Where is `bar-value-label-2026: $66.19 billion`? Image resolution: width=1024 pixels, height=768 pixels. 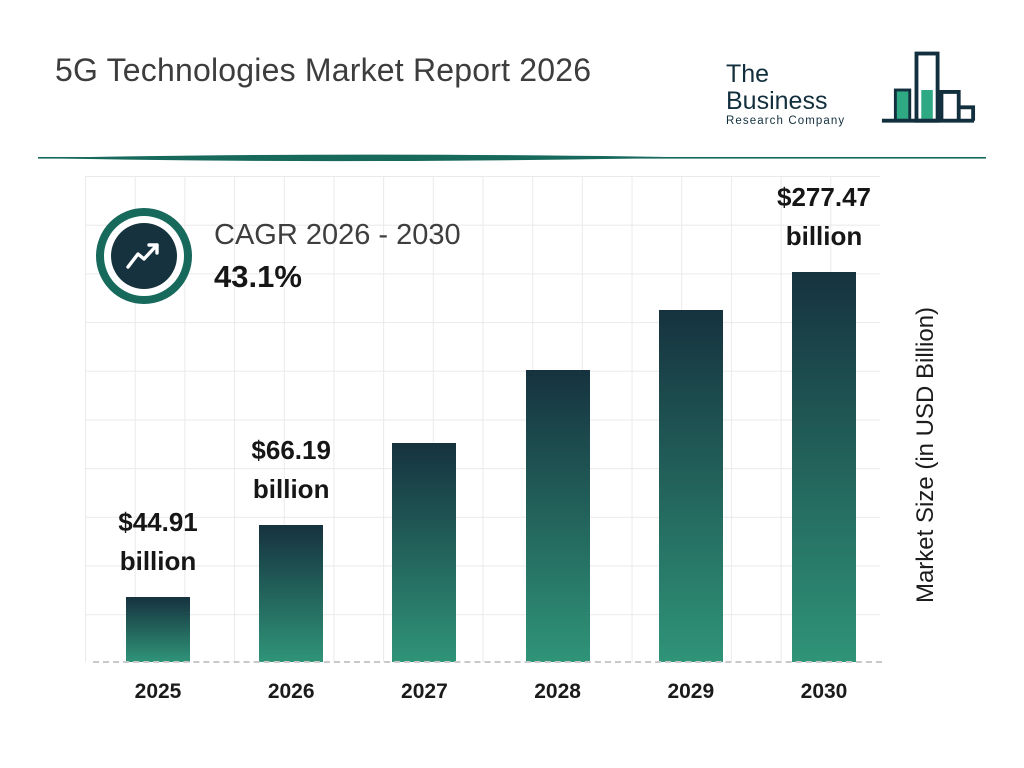
bar-value-label-2026: $66.19 billion is located at coordinates (291, 470).